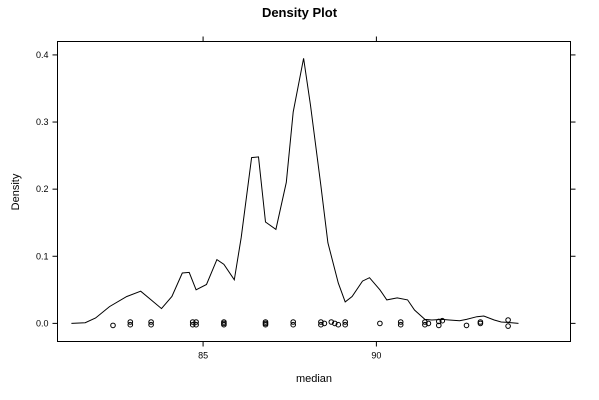 This screenshot has height=400, width=599. I want to click on y-tick-label: 0.4, so click(42, 55).